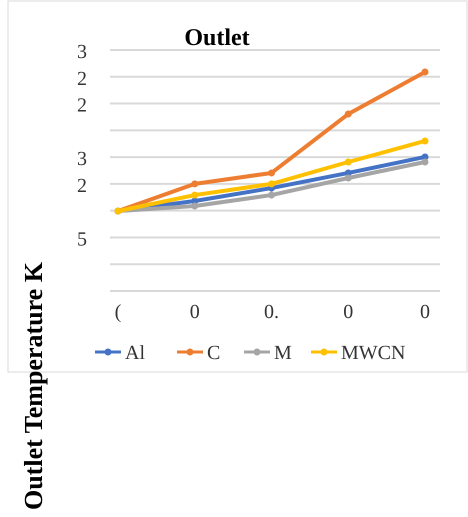 This screenshot has width=468, height=517. Describe the element at coordinates (213, 353) in the screenshot. I see `legend-label: C` at that location.